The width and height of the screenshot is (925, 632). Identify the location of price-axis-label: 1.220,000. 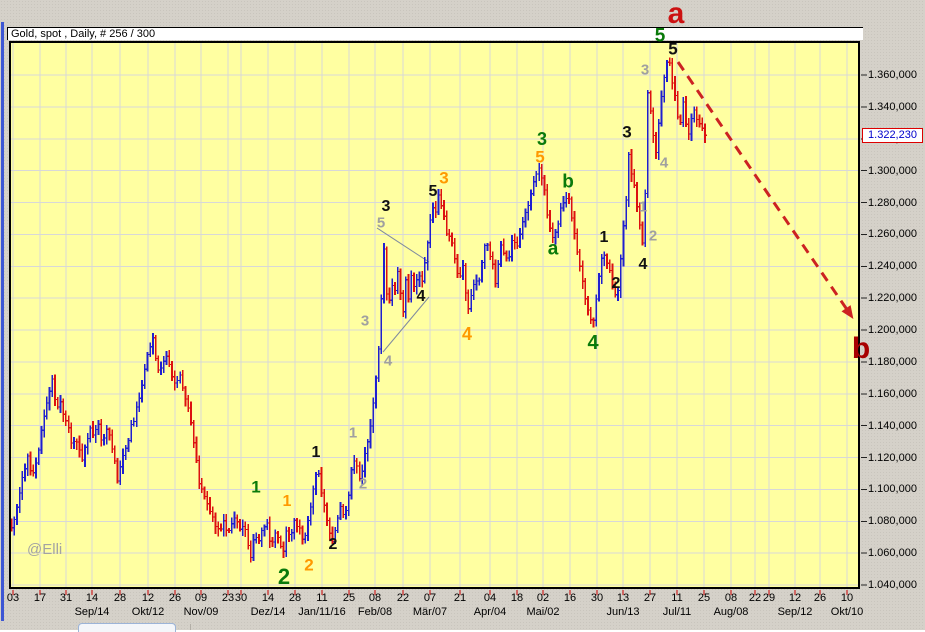
(892, 298).